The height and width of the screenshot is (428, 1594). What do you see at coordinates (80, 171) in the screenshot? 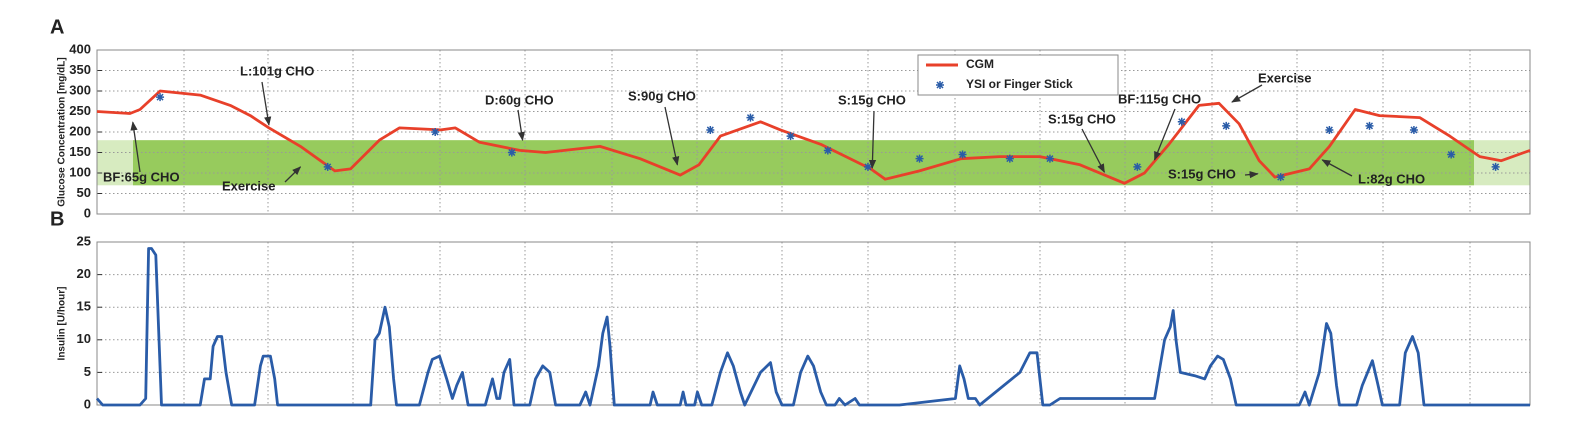
I see `y-tick-label: 100` at bounding box center [80, 171].